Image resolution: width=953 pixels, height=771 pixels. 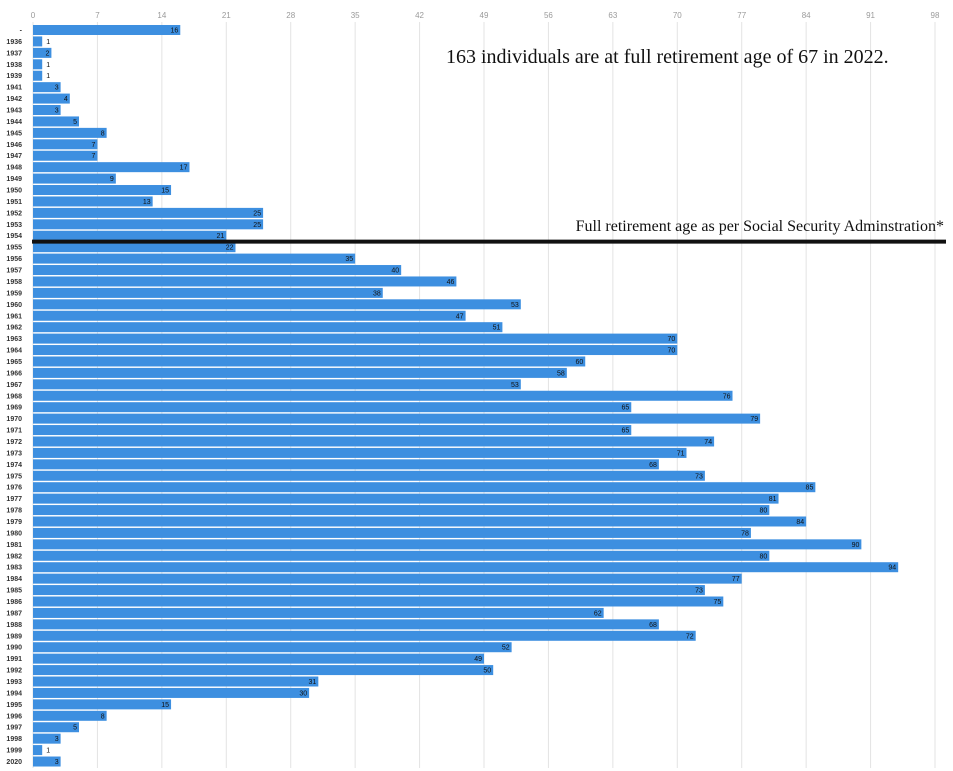 I want to click on category-label: 1997, so click(x=14, y=728).